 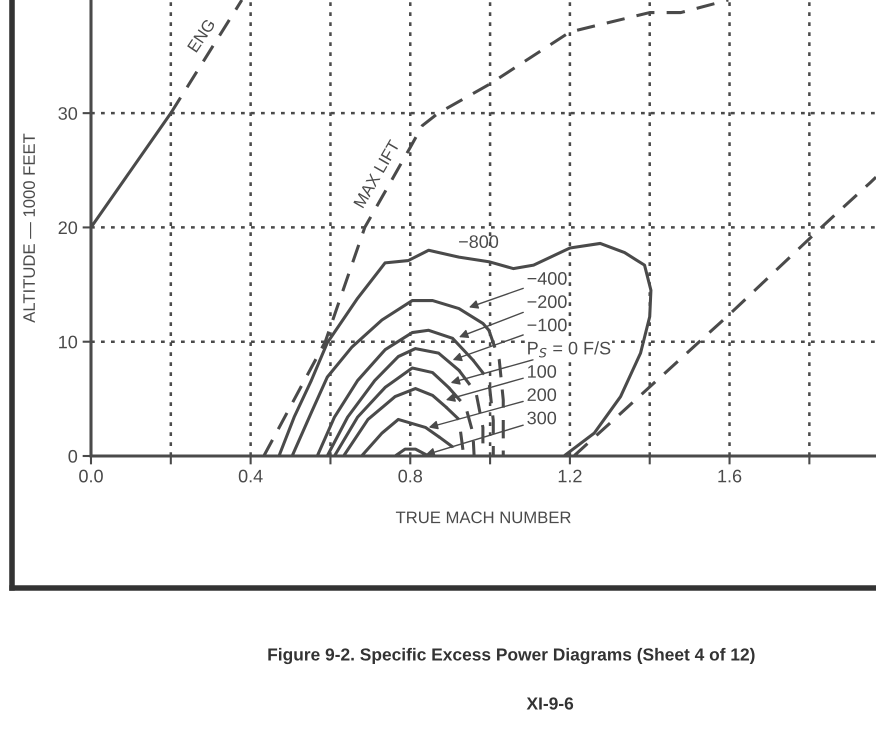 I want to click on y-tick-label: 10, so click(x=68, y=342).